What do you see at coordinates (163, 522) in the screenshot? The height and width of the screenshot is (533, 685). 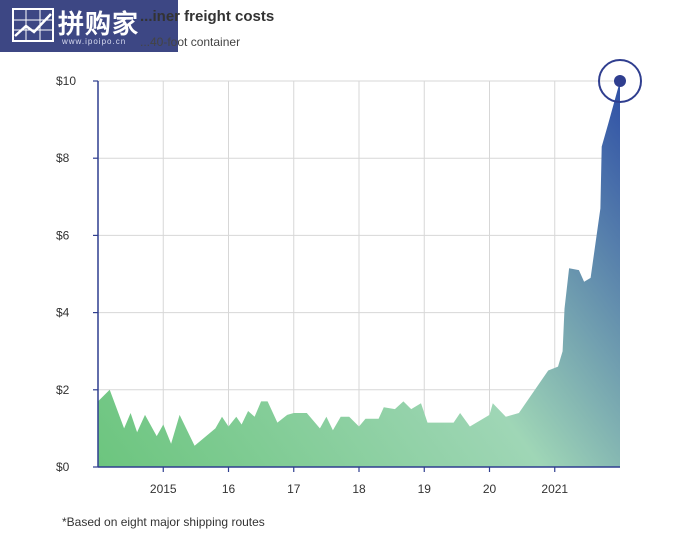 I see `footnote: *Based on eight major shipping routes` at bounding box center [163, 522].